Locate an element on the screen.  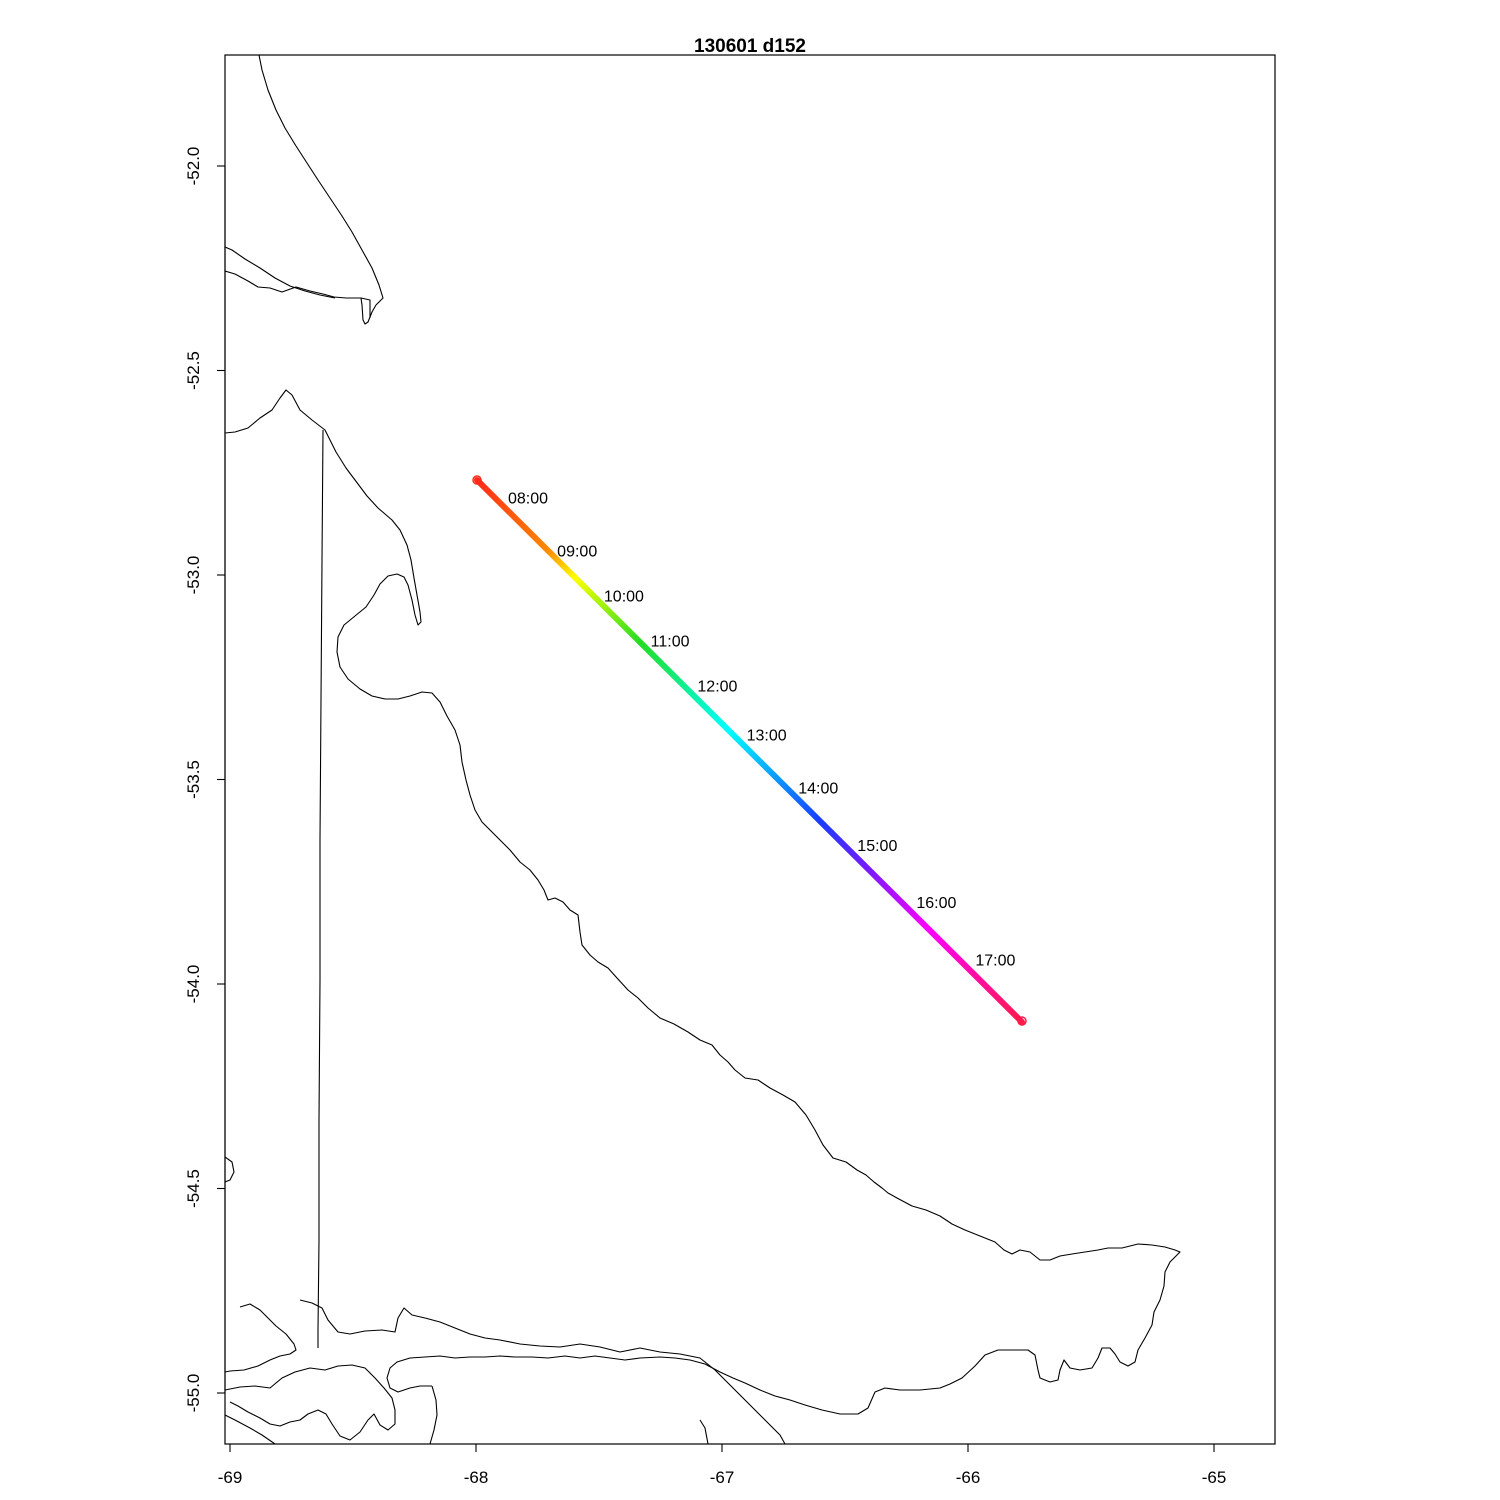
coastline-strait-north is located at coordinates (280, 272).